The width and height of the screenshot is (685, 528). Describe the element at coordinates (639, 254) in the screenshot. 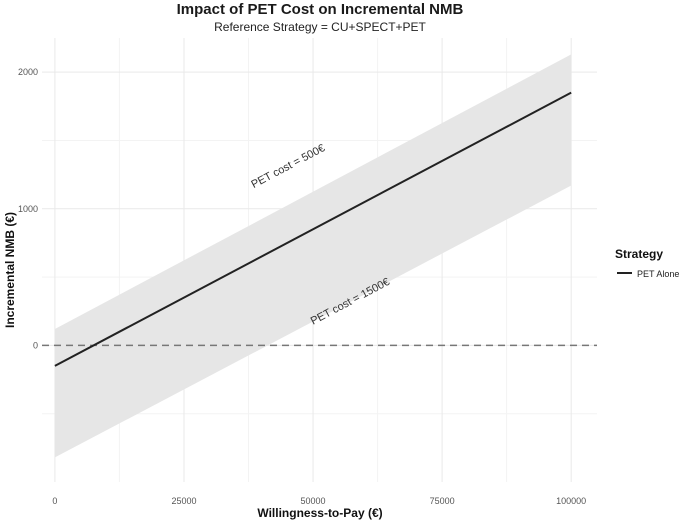

I see `legend-title: Strategy` at that location.